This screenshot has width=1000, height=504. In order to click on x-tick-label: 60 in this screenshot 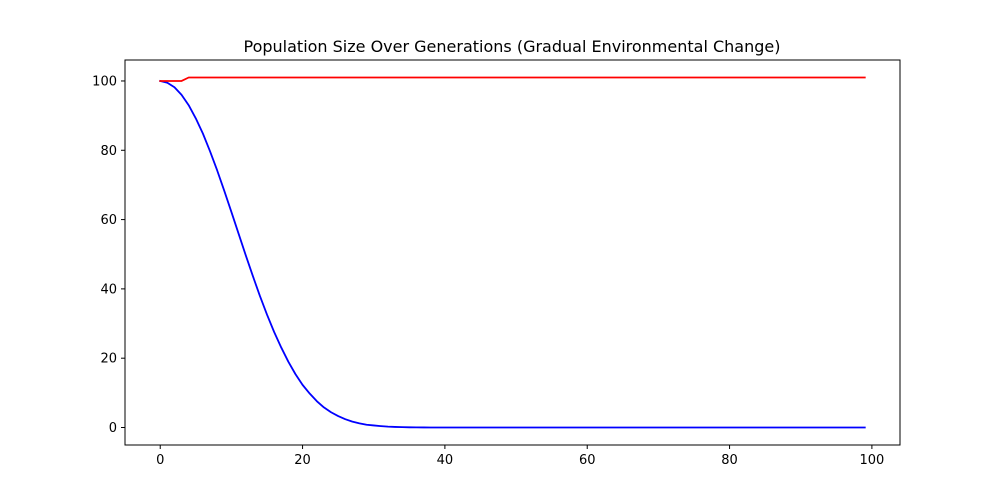, I will do `click(587, 460)`.